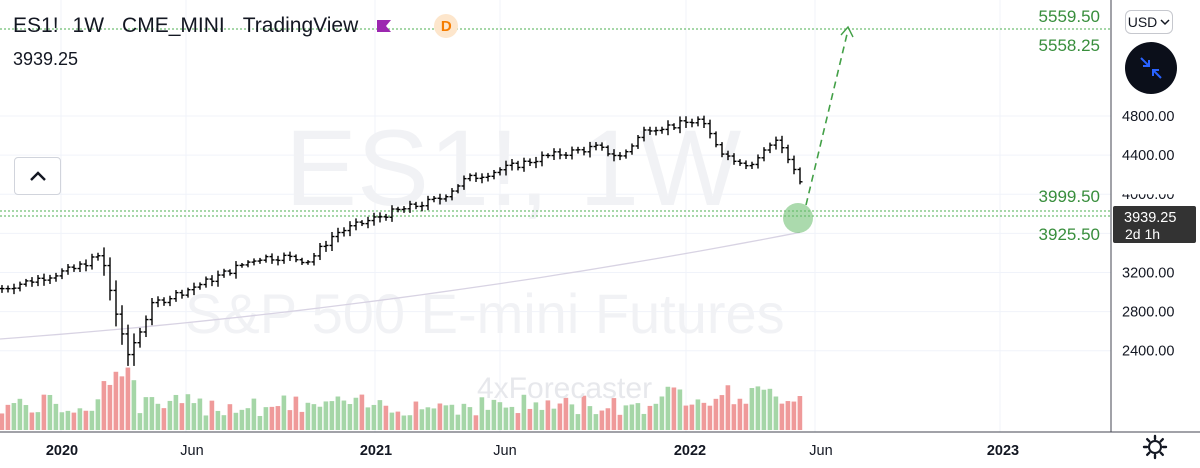 The image size is (1200, 468). I want to click on volume-series, so click(401, 398).